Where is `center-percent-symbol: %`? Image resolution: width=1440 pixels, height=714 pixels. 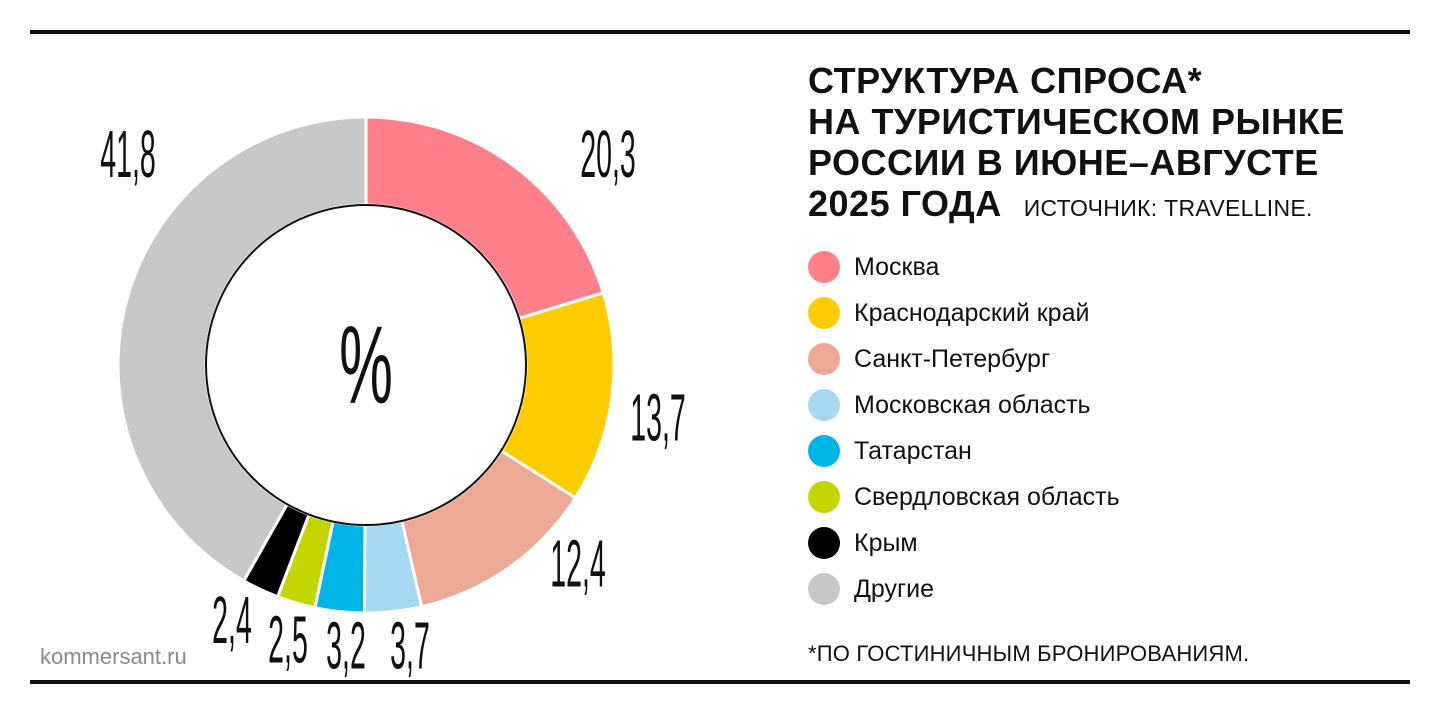 center-percent-symbol: % is located at coordinates (366, 365).